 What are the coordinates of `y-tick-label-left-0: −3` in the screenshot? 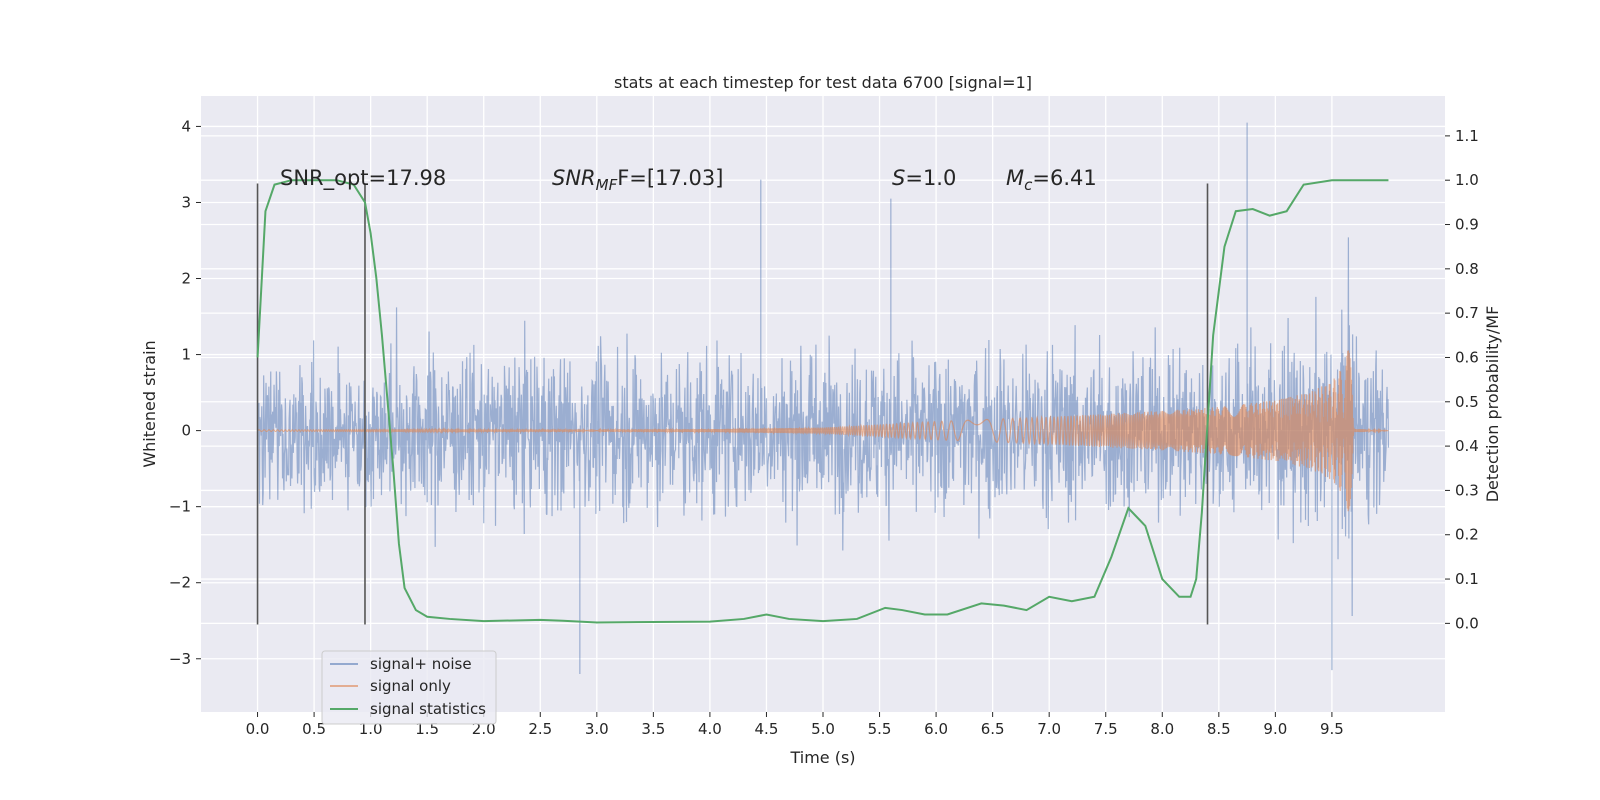 It's located at (180, 659).